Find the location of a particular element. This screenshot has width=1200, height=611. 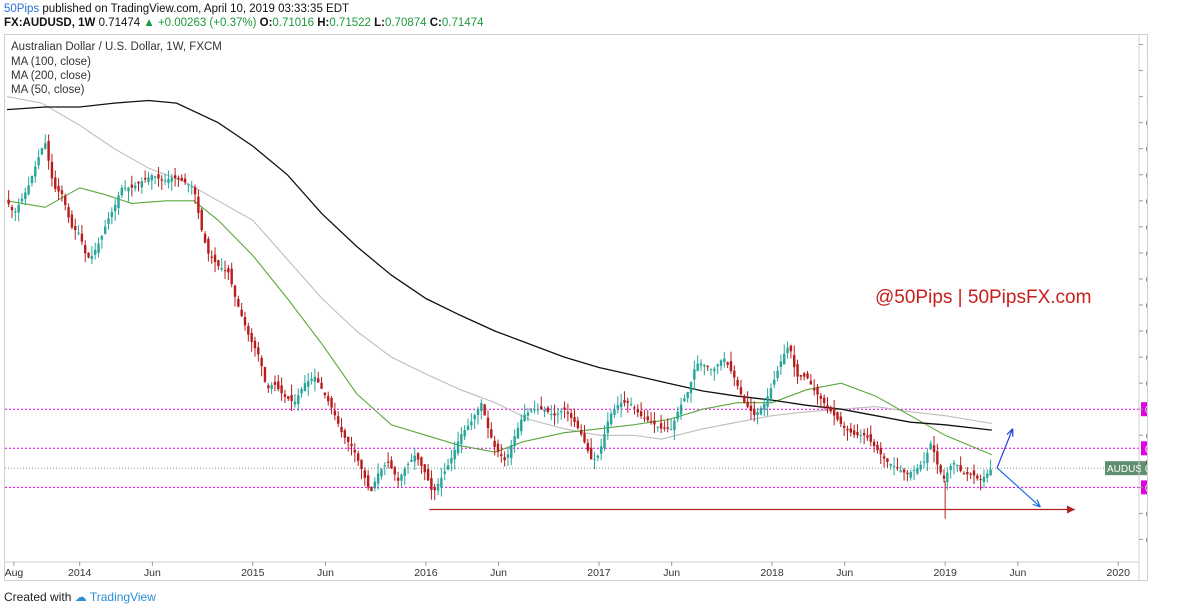

tradingview-brand: TradingView is located at coordinates (122, 597).